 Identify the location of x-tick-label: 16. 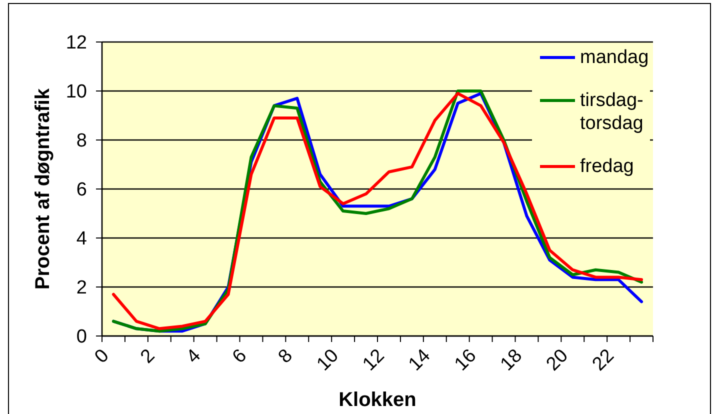
(465, 360).